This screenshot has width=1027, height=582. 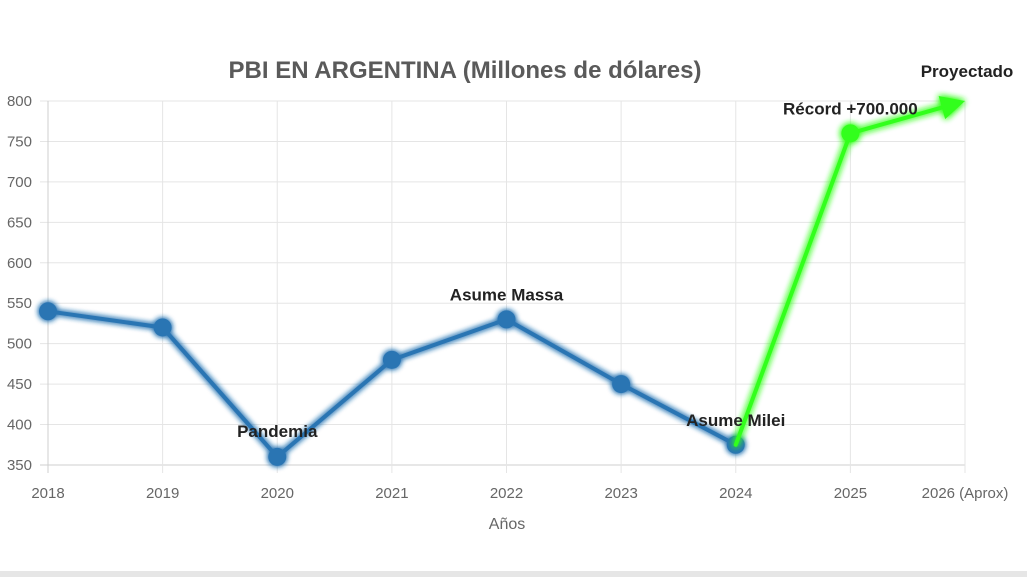 What do you see at coordinates (19, 425) in the screenshot?
I see `y-tick-label: 400` at bounding box center [19, 425].